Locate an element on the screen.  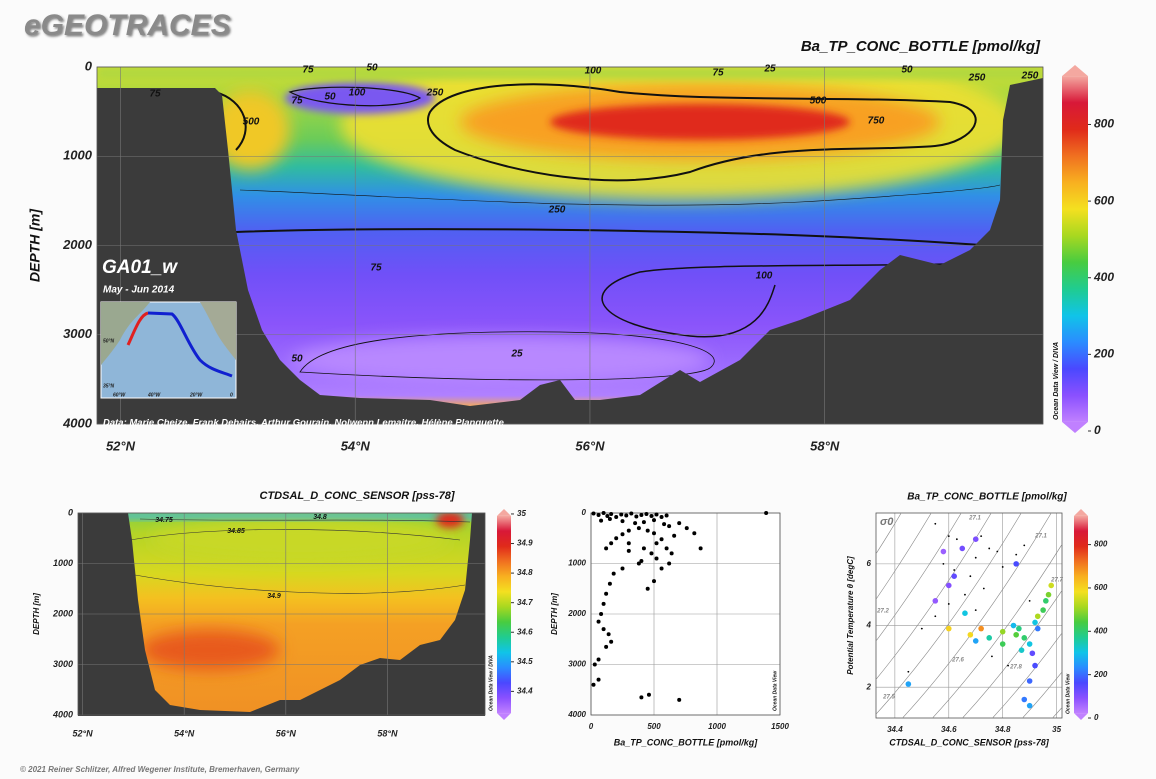
y-tick-label: 4 is located at coordinates (869, 625).